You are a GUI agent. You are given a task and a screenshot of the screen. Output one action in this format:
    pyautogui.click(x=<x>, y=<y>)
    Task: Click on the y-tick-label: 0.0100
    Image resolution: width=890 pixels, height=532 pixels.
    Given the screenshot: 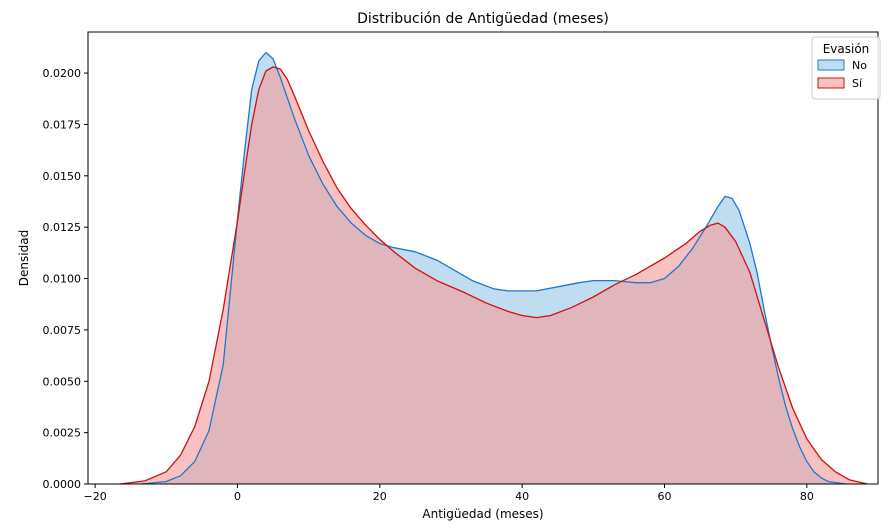 What is the action you would take?
    pyautogui.click(x=62, y=279)
    